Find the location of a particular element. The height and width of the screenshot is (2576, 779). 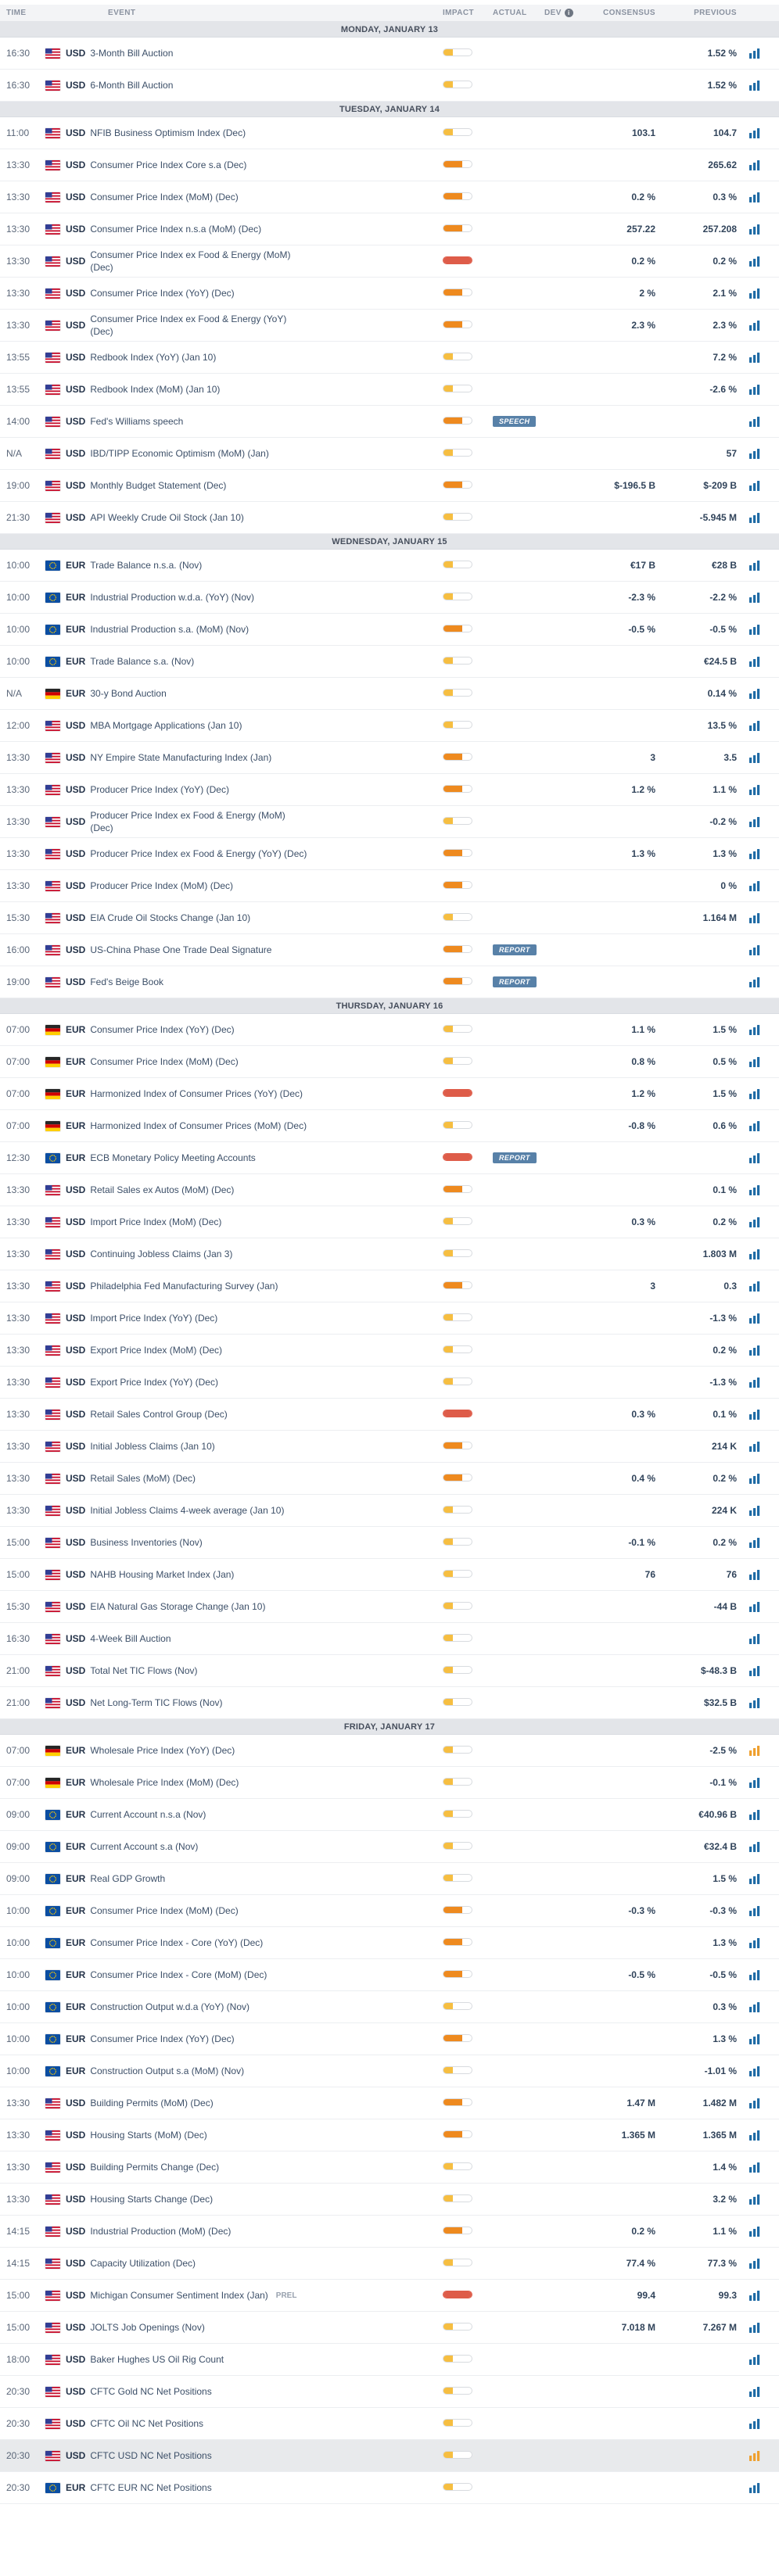

event-row: 09:00 is located at coordinates (389, 1879).